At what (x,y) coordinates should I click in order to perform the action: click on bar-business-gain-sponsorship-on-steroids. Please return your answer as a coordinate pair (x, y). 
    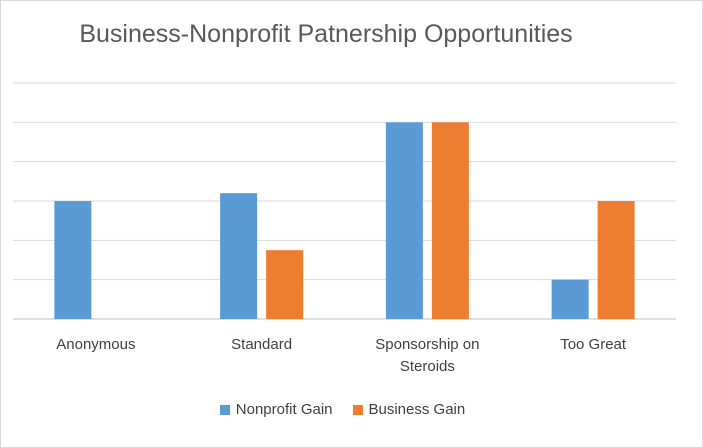
    Looking at the image, I should click on (450, 220).